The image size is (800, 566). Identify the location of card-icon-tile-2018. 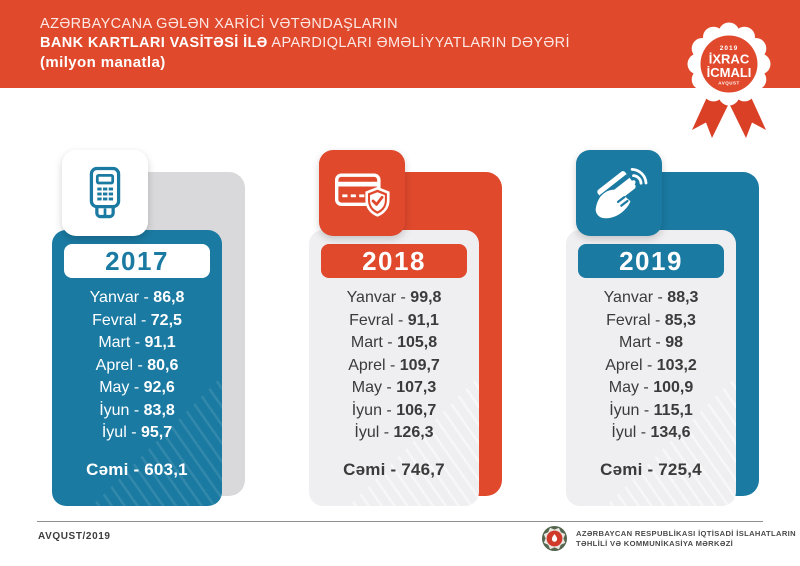
(362, 193).